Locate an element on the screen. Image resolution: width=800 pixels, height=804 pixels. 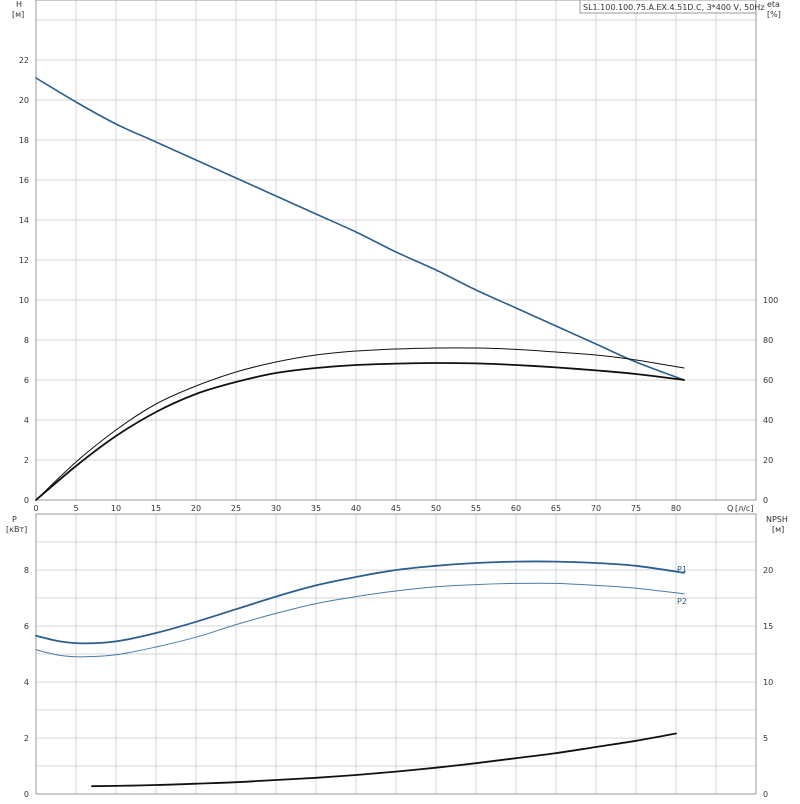
legend-label-p2: P2 is located at coordinates (682, 601).